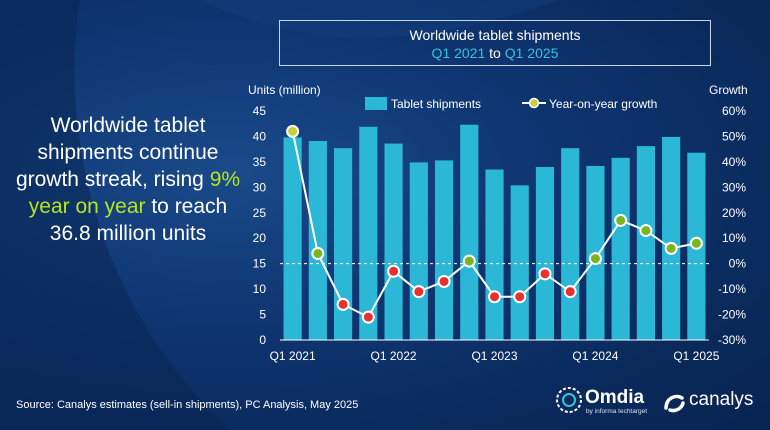  Describe the element at coordinates (674, 403) in the screenshot. I see `canalys-logo-icon` at that location.